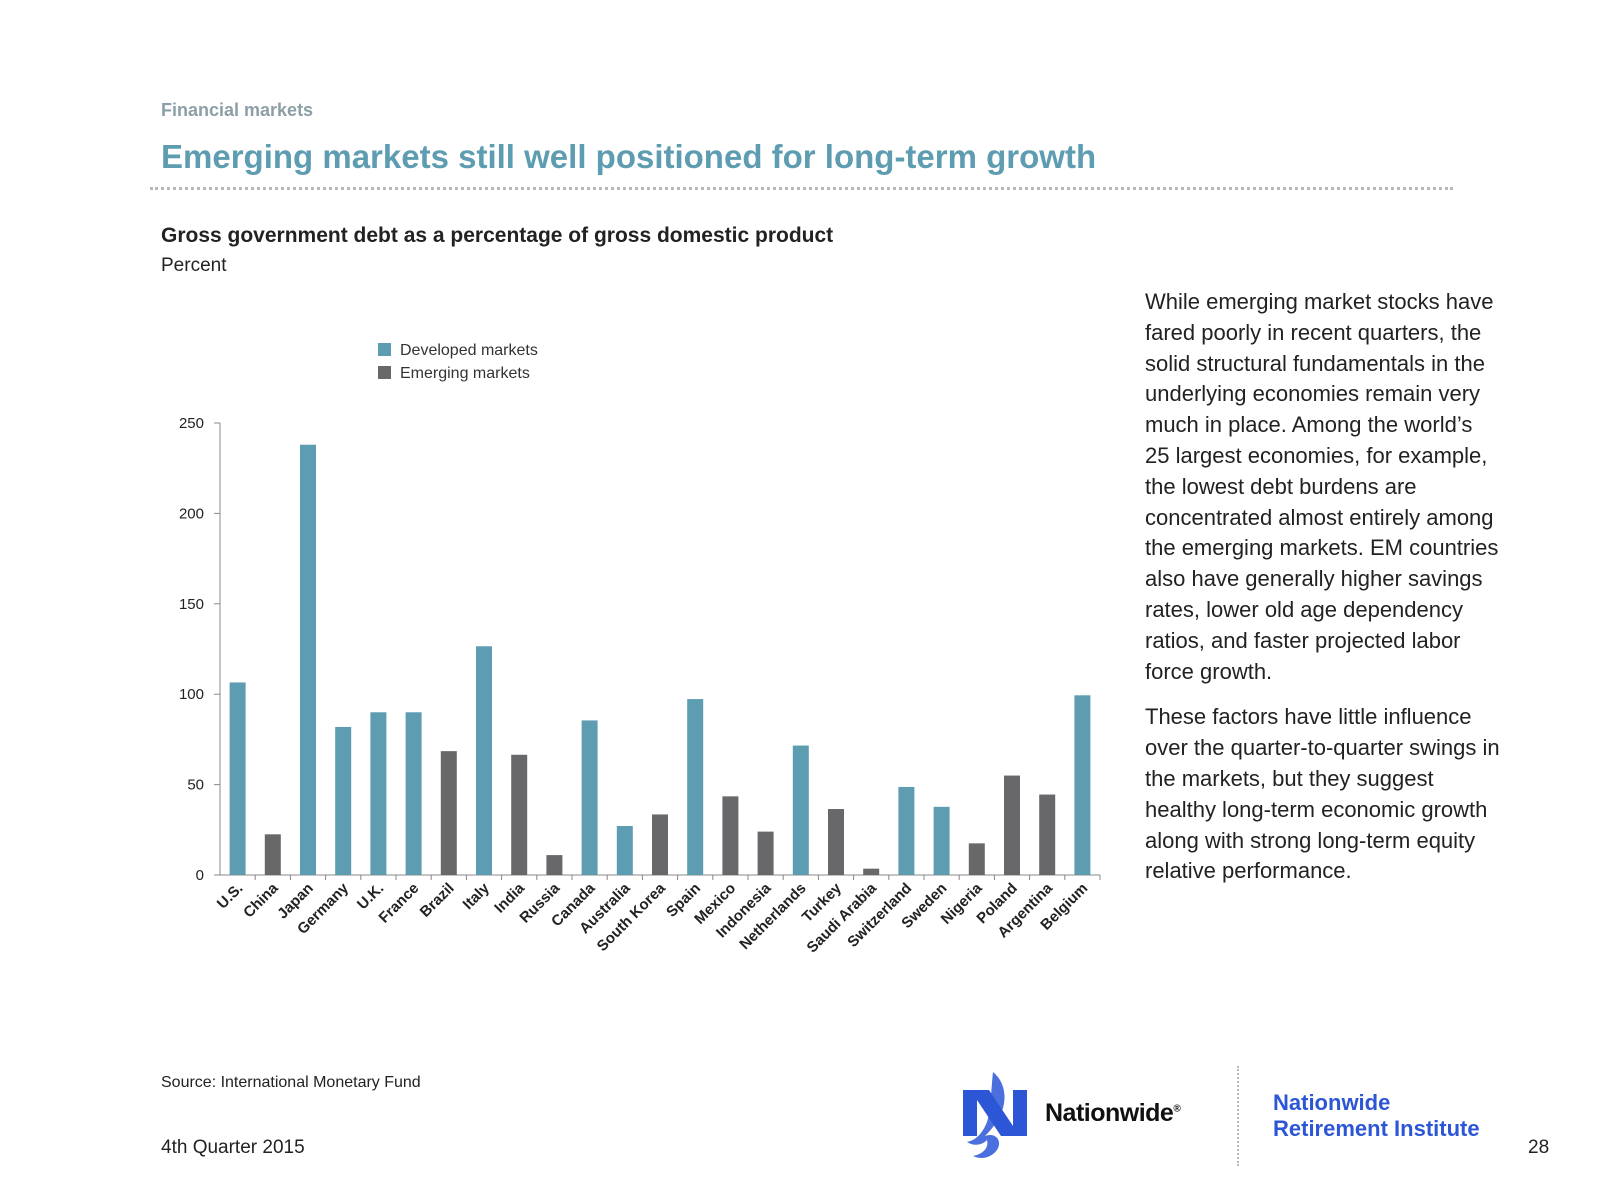 The image size is (1600, 1200). What do you see at coordinates (1238, 1116) in the screenshot?
I see `footer-divider` at bounding box center [1238, 1116].